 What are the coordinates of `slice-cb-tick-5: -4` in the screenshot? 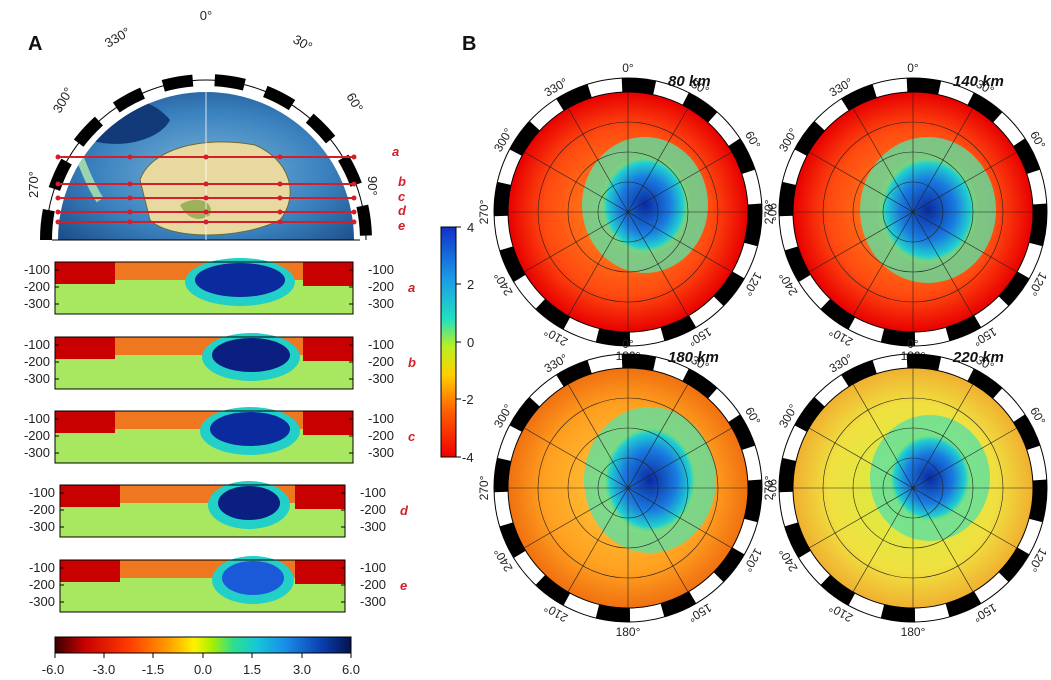 It's located at (468, 457).